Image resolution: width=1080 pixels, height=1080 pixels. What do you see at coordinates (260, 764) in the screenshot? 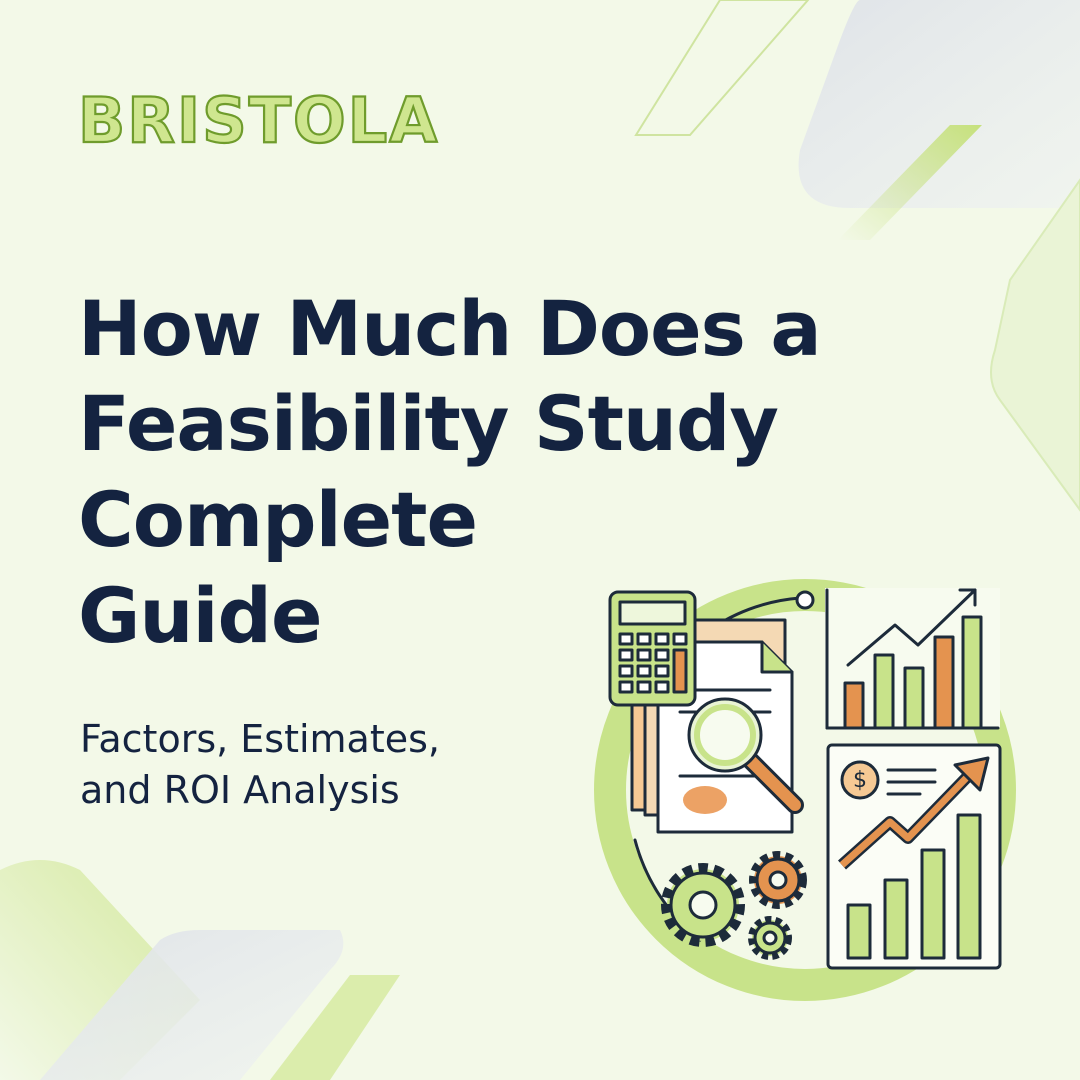
I see `subheadline: Factors, Estimates, and ROI Analysis` at bounding box center [260, 764].